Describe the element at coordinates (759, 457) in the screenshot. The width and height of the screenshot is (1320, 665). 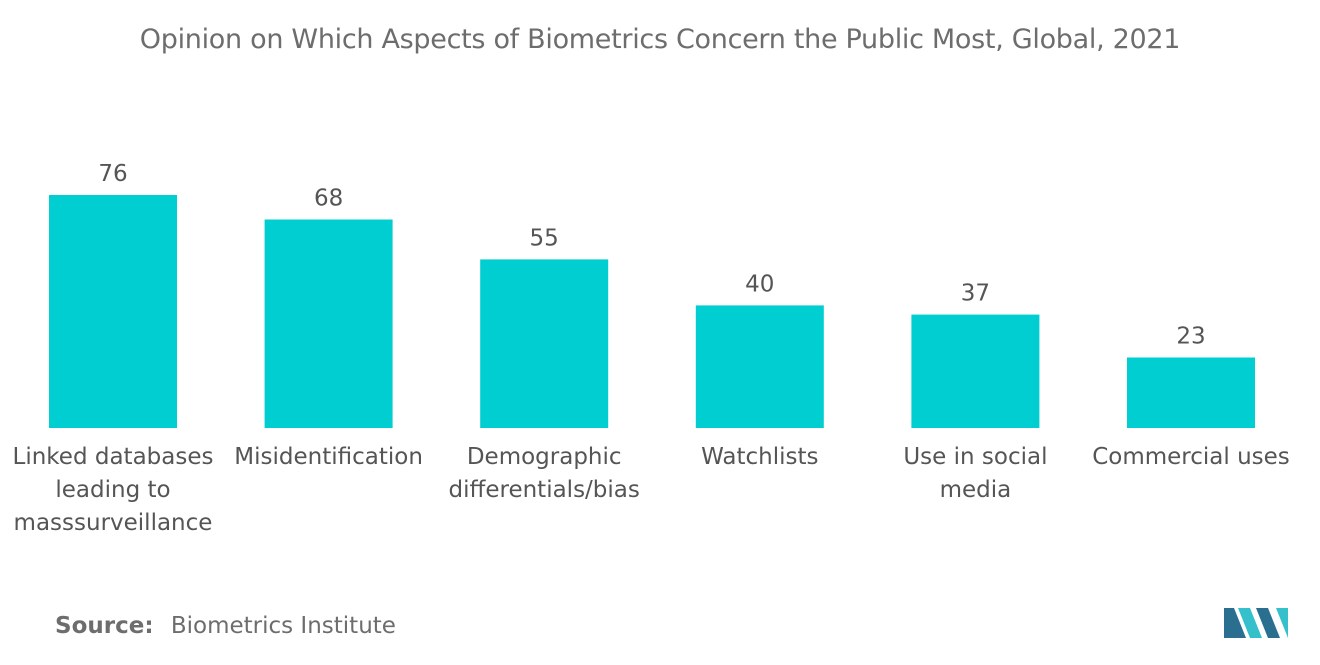
I see `category-label-3-0: Watchlists` at that location.